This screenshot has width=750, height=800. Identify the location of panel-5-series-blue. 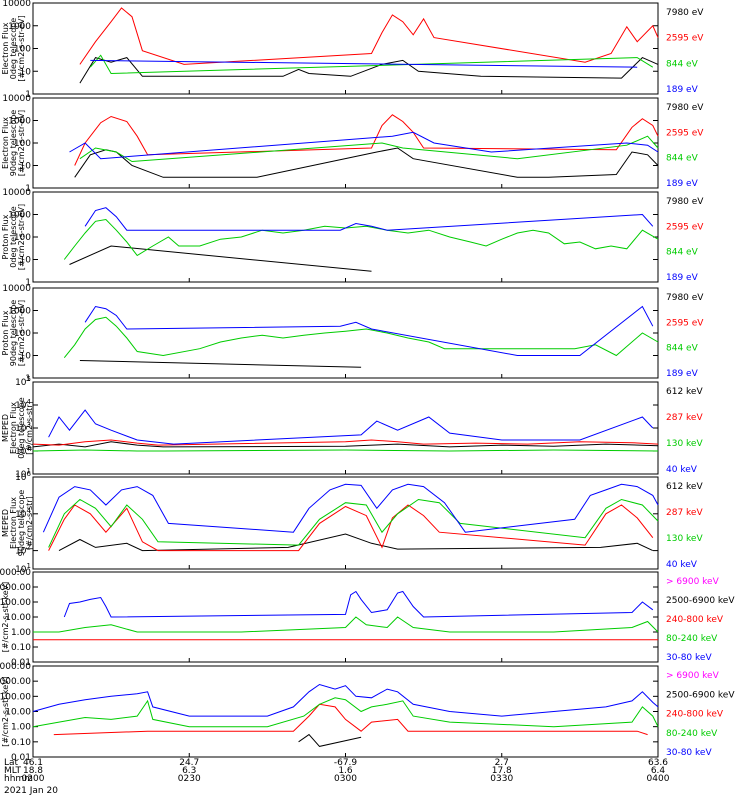
(351, 427).